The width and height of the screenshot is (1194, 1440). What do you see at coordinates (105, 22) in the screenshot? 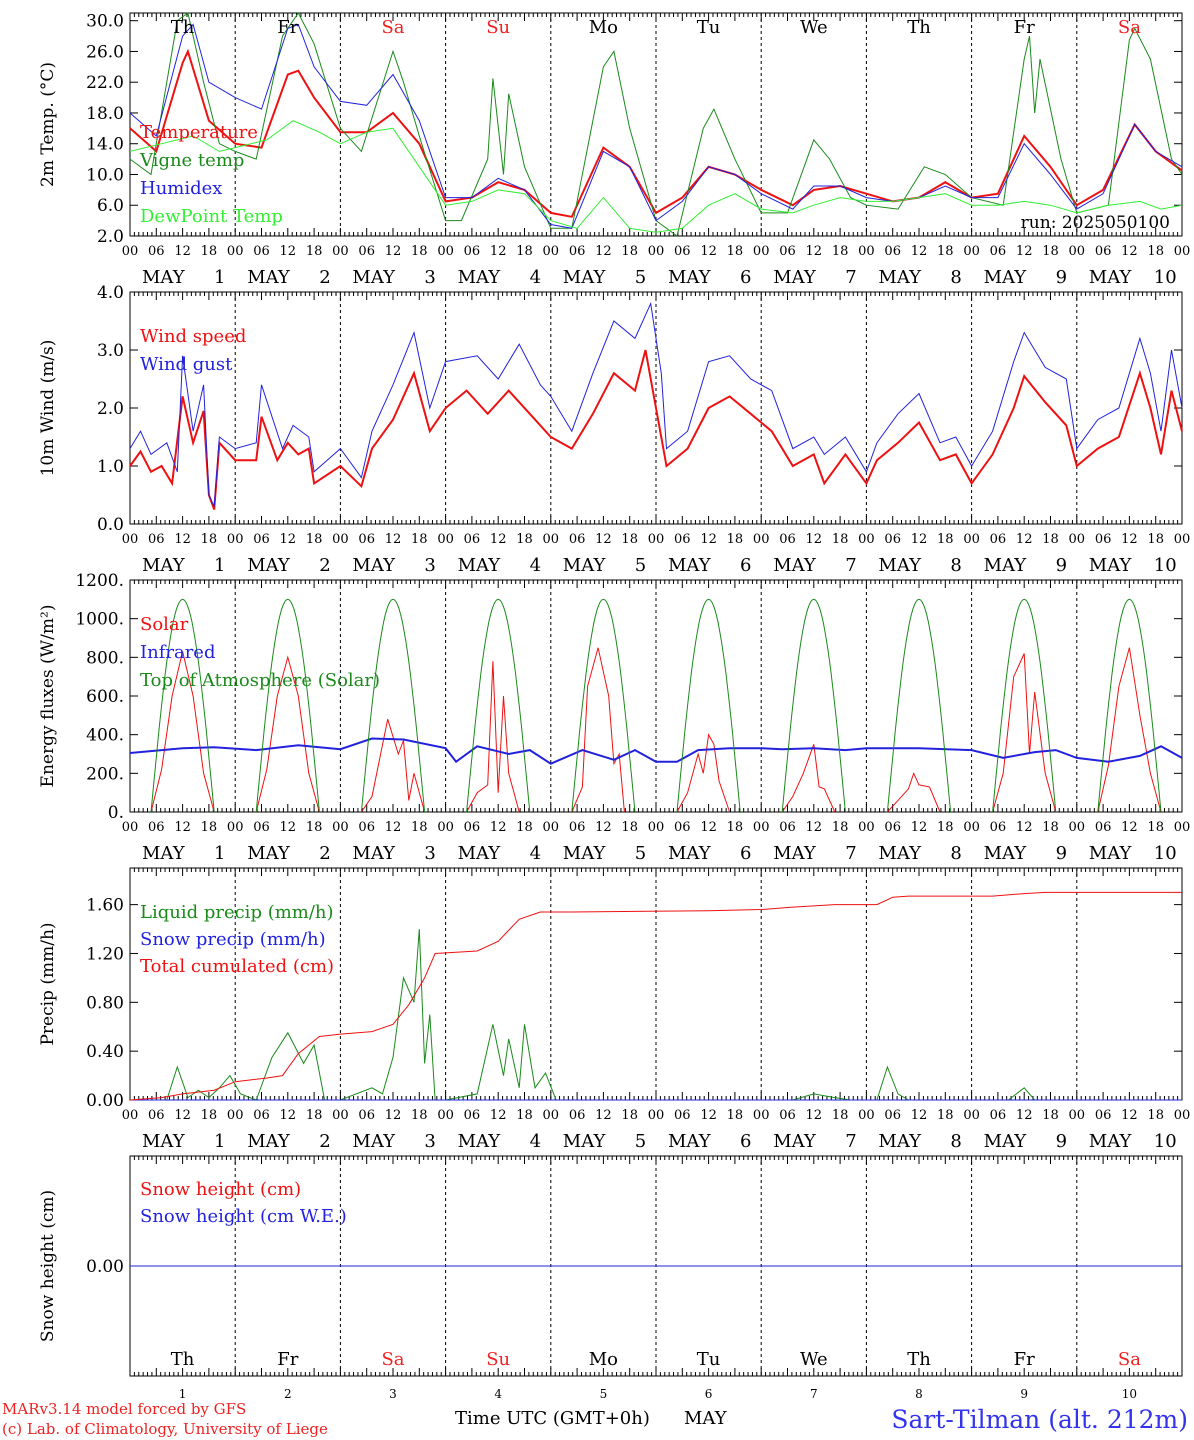
I see `y-tick-label: 30.0` at bounding box center [105, 22].